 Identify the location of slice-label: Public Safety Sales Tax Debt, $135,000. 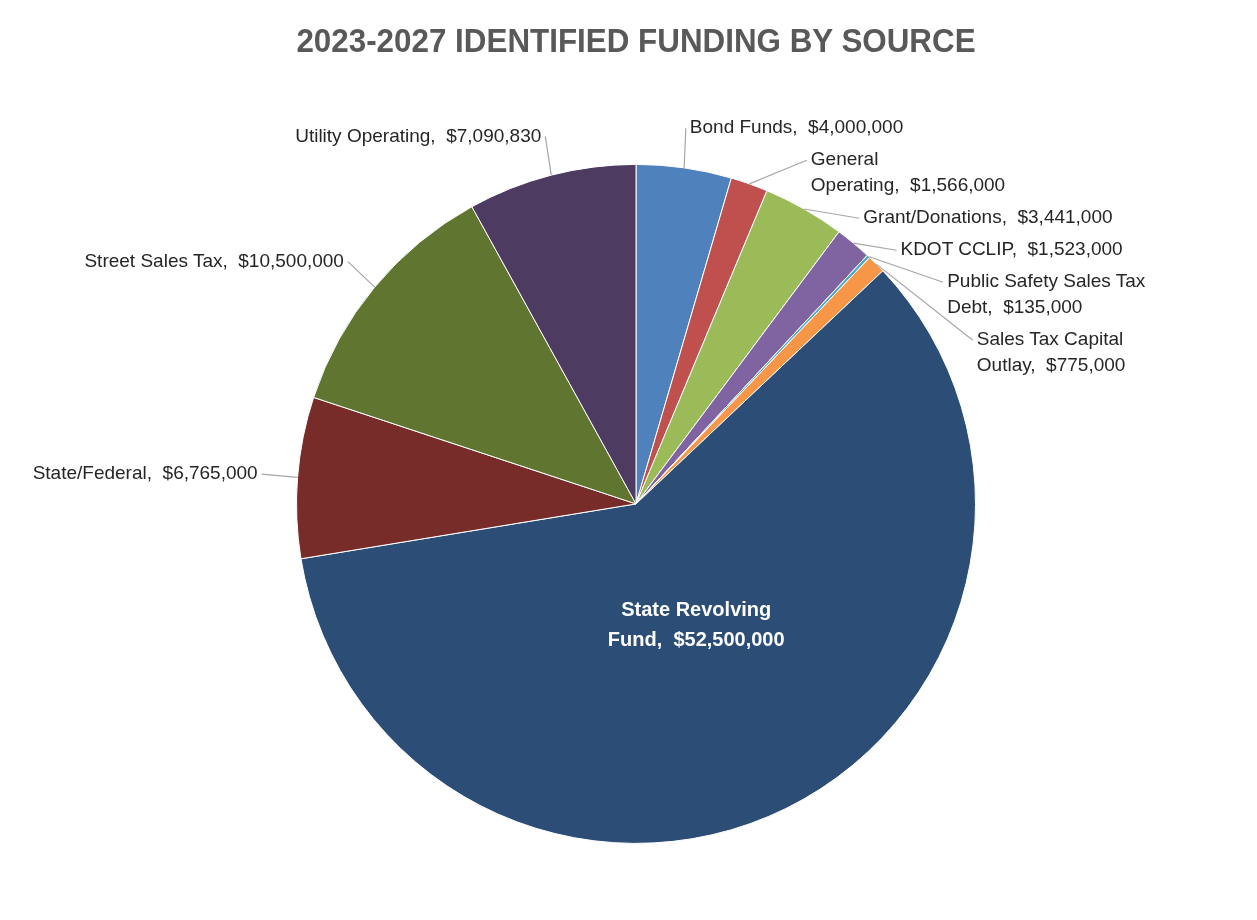
(1046, 294).